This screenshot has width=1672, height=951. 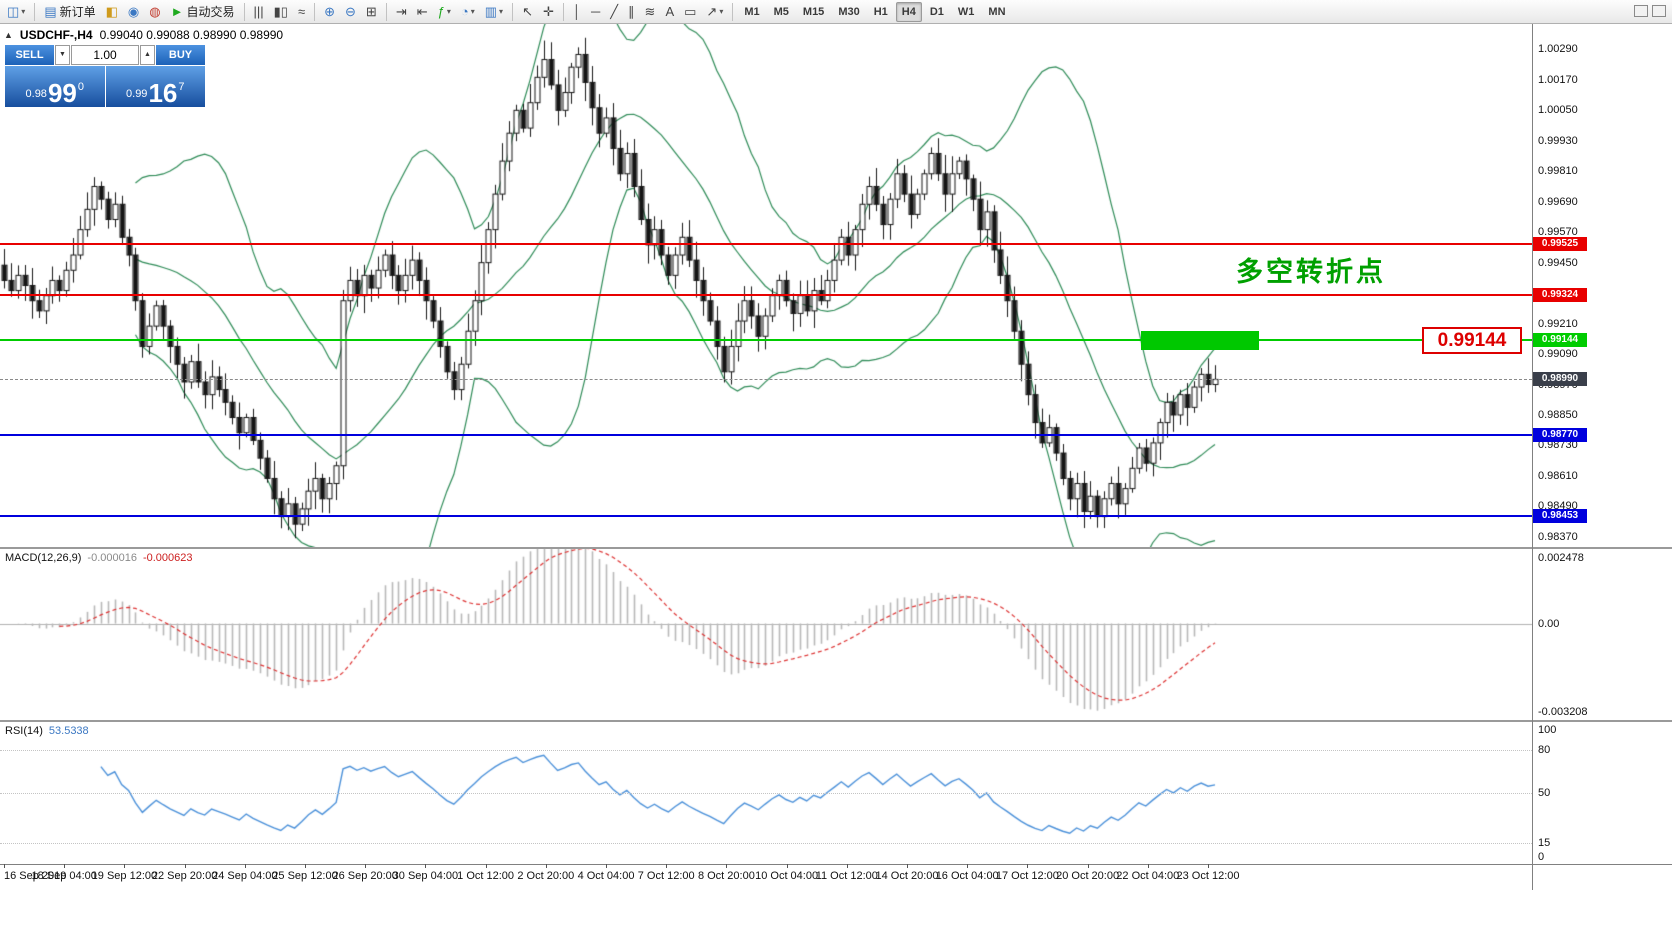 I want to click on timeframe-group: M1 M5 M15 M30 H1 H4 D1 W1 MN, so click(x=874, y=11).